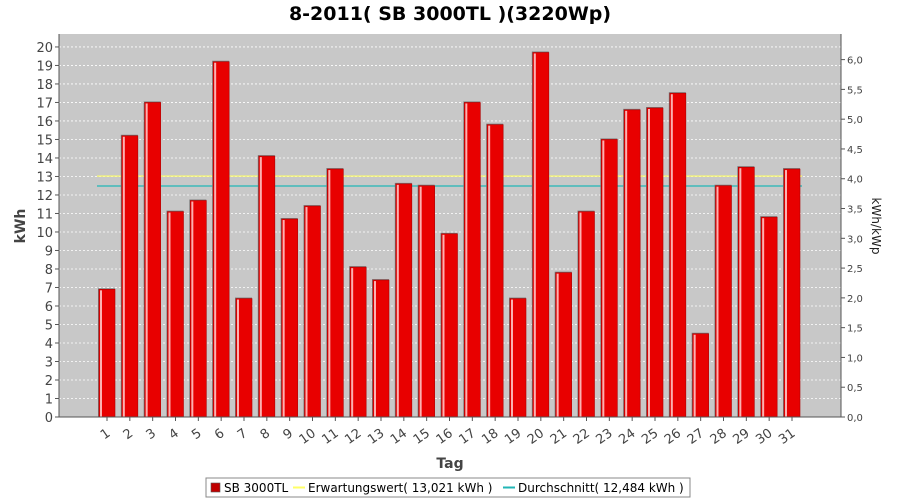  What do you see at coordinates (400, 488) in the screenshot?
I see `legend-label-expected: Erwartungswert( 13,021 kWh )` at bounding box center [400, 488].